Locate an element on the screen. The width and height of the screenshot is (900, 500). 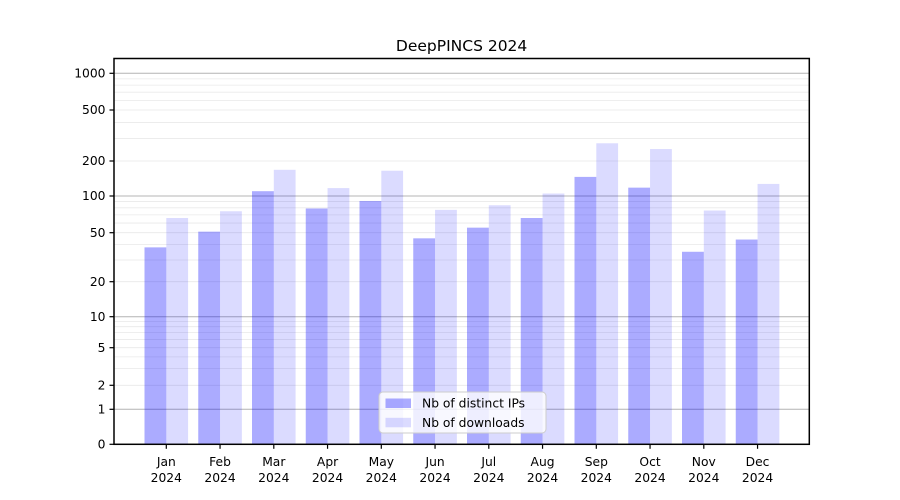
legend-swatch-downloads is located at coordinates (398, 422).